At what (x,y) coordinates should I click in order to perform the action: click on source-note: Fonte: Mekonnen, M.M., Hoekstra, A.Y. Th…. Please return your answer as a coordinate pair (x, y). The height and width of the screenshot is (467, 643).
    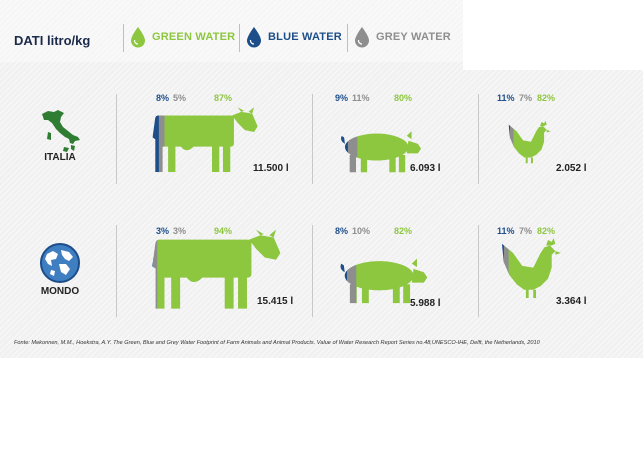
    Looking at the image, I should click on (277, 343).